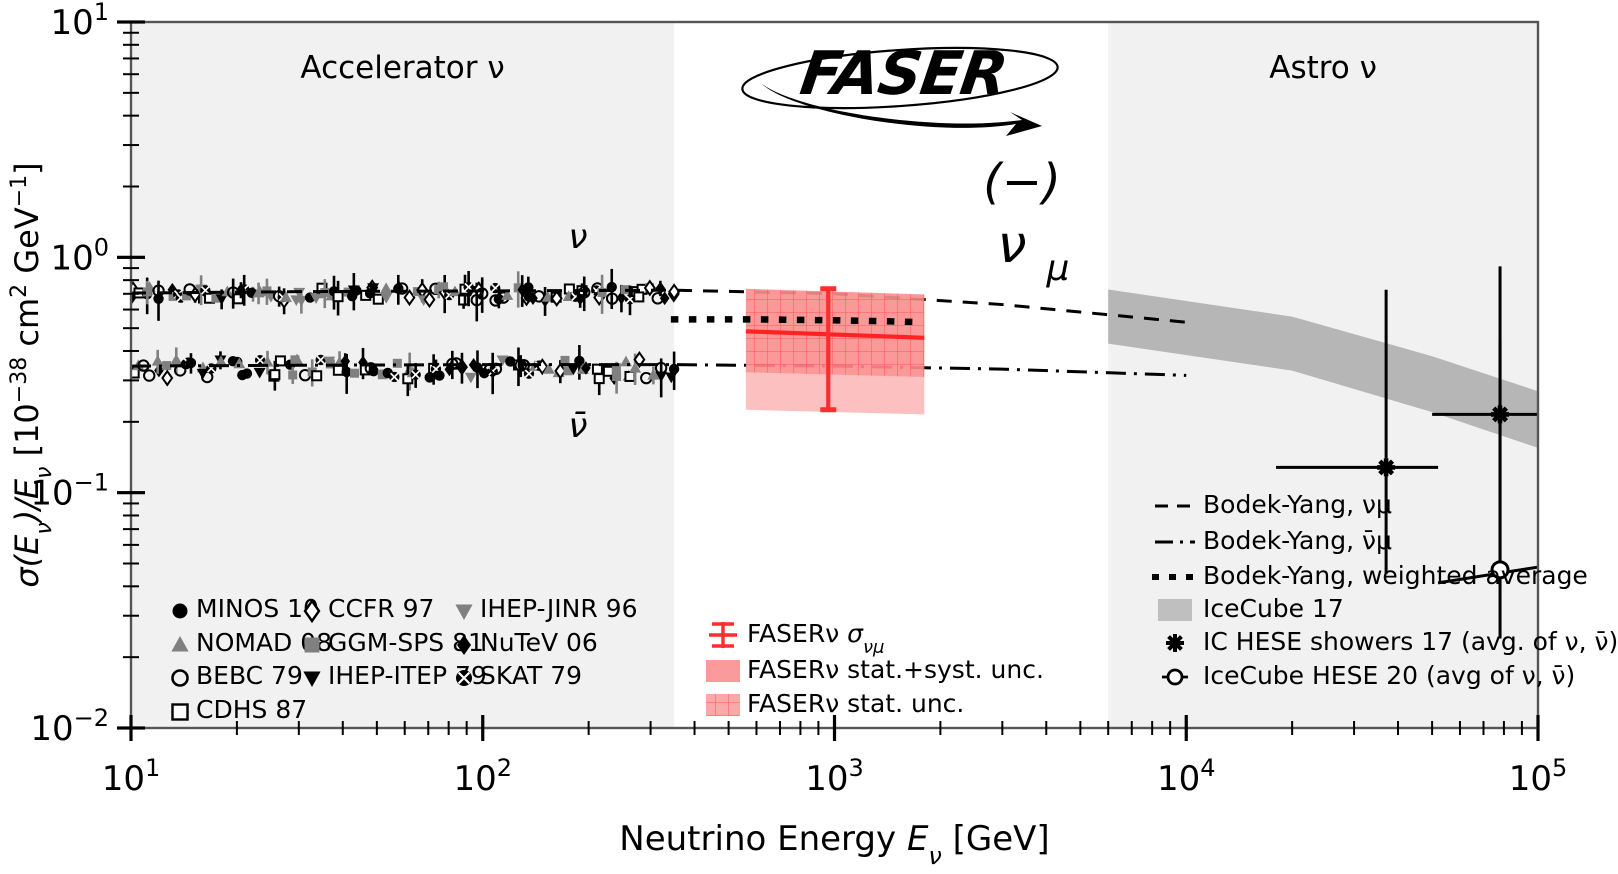 This screenshot has width=1618, height=874. I want to click on legend-item-ggm-sps-81: GGM-SPS 81, so click(394, 642).